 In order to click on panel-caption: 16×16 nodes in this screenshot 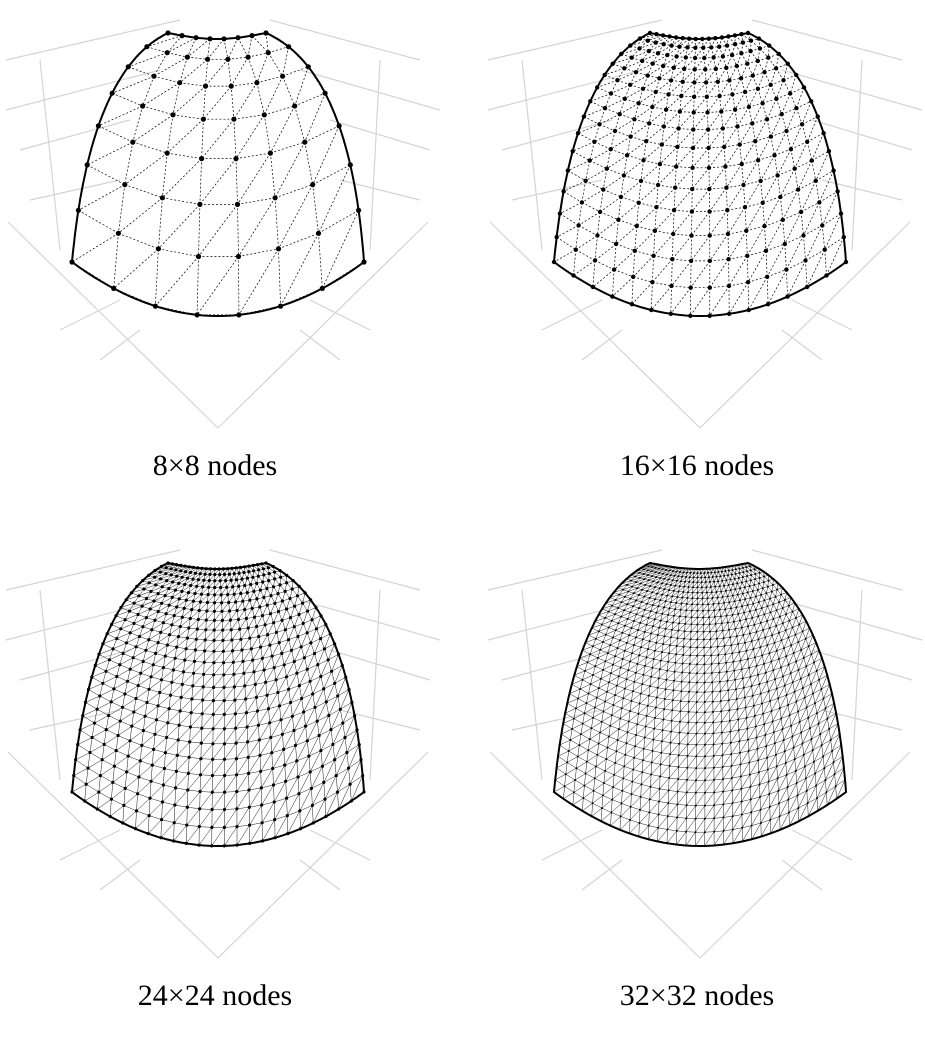, I will do `click(697, 465)`.